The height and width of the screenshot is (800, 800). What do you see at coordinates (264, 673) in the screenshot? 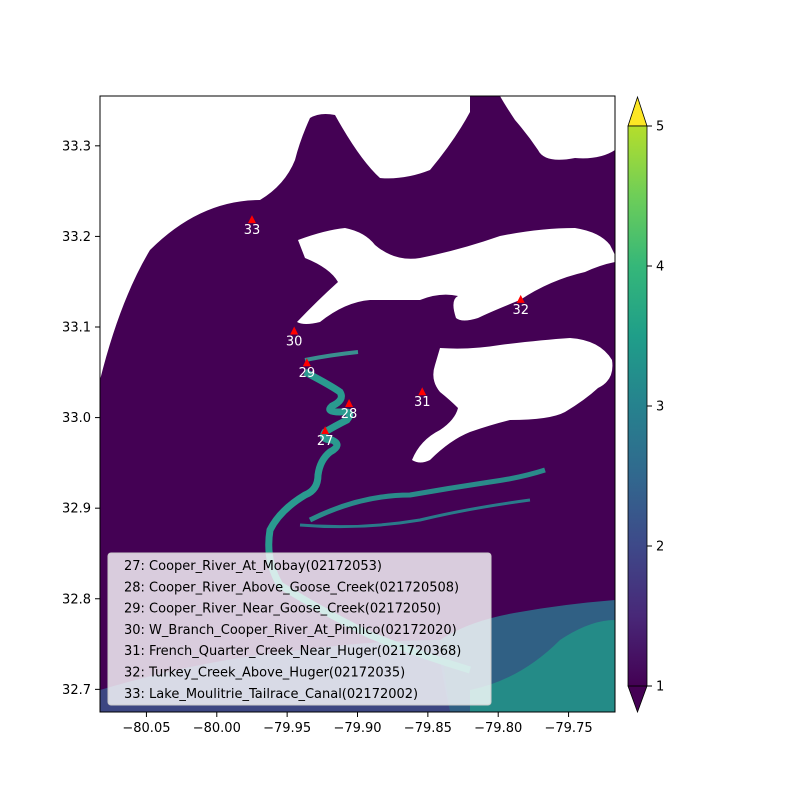
I see `legend-entry: 32: Turkey_Creek_Above_Huger(02172035)` at bounding box center [264, 673].